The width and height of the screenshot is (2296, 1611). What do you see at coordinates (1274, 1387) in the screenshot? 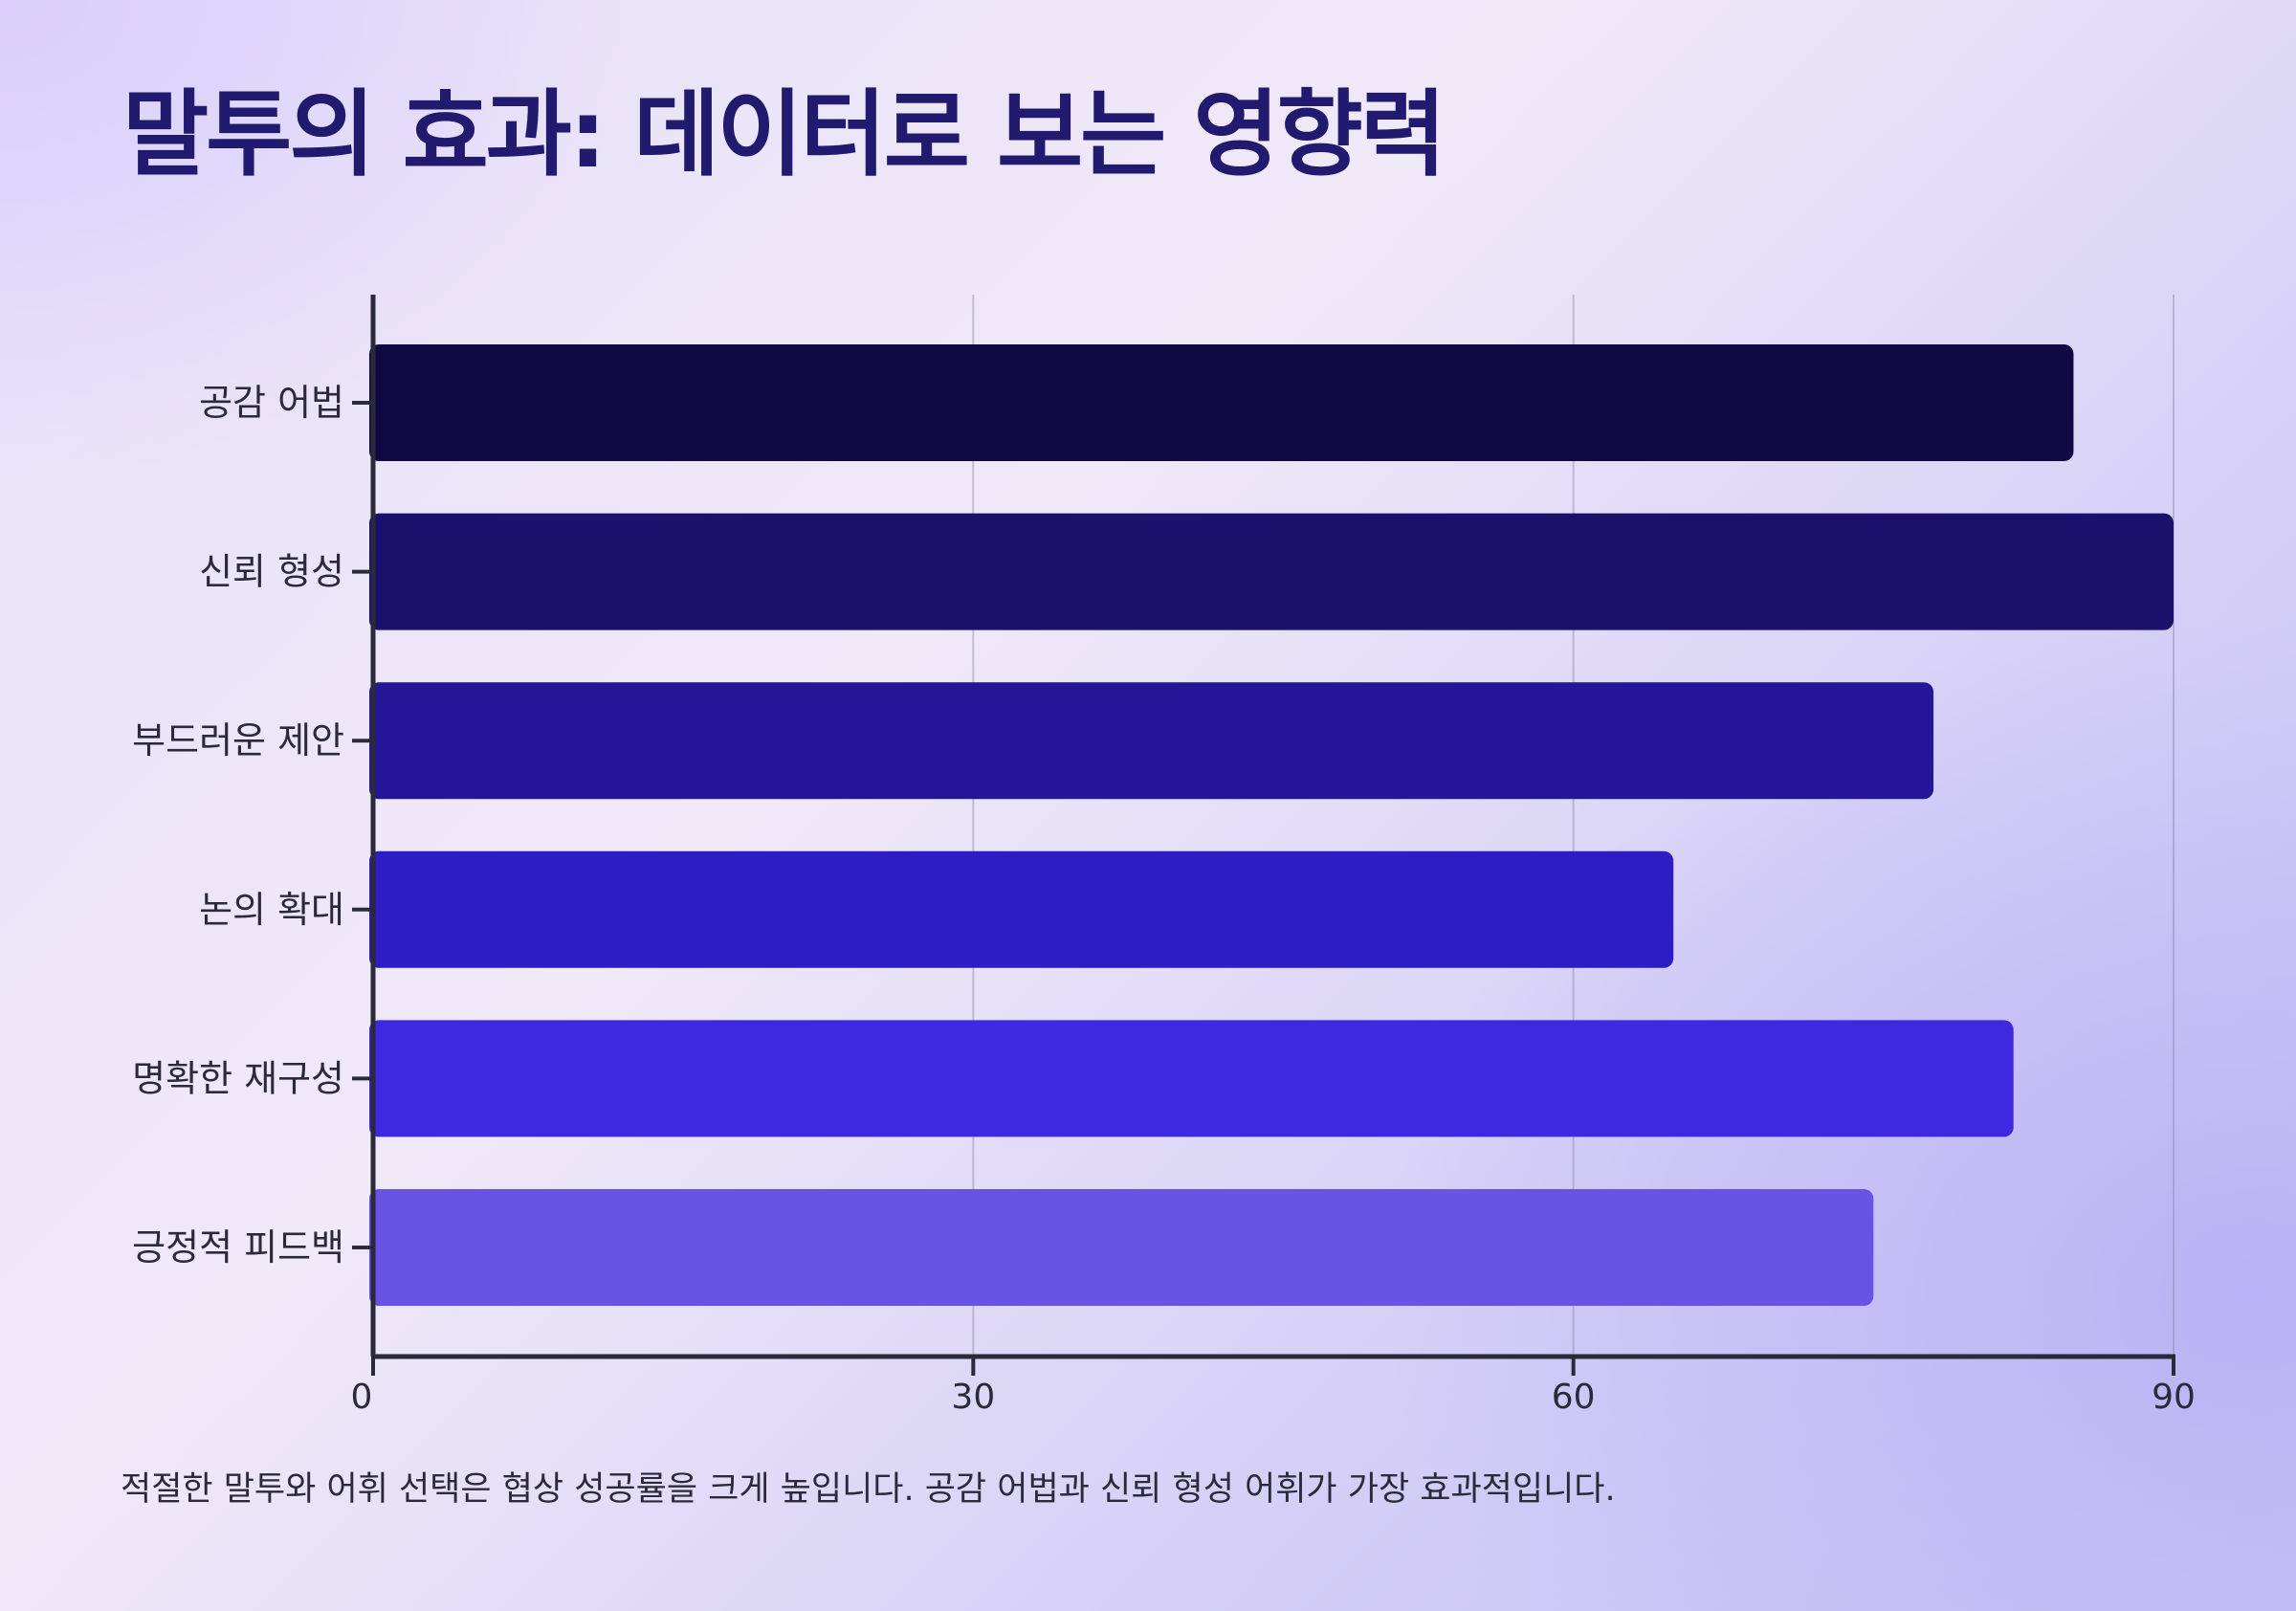
I see `x-tick-labels: 0 30 60 90` at bounding box center [1274, 1387].